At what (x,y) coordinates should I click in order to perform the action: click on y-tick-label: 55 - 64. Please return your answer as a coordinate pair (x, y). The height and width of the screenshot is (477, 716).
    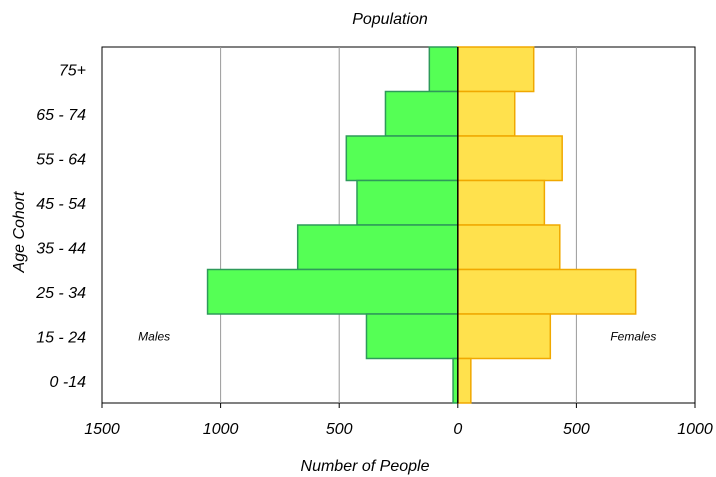
    Looking at the image, I should click on (61, 159).